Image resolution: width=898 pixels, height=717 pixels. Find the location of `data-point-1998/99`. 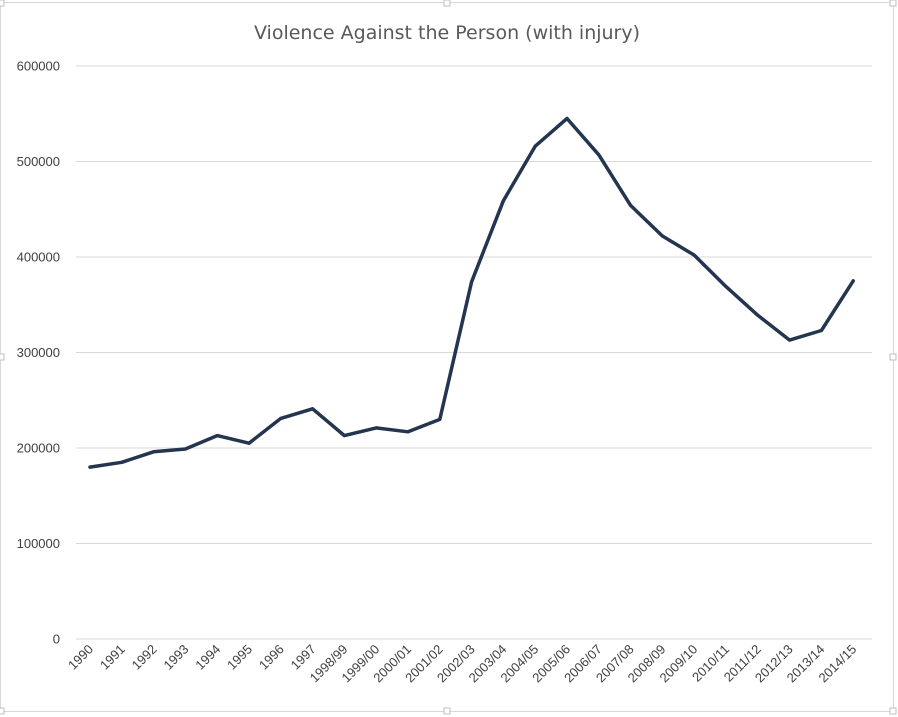

data-point-1998/99 is located at coordinates (344, 436).